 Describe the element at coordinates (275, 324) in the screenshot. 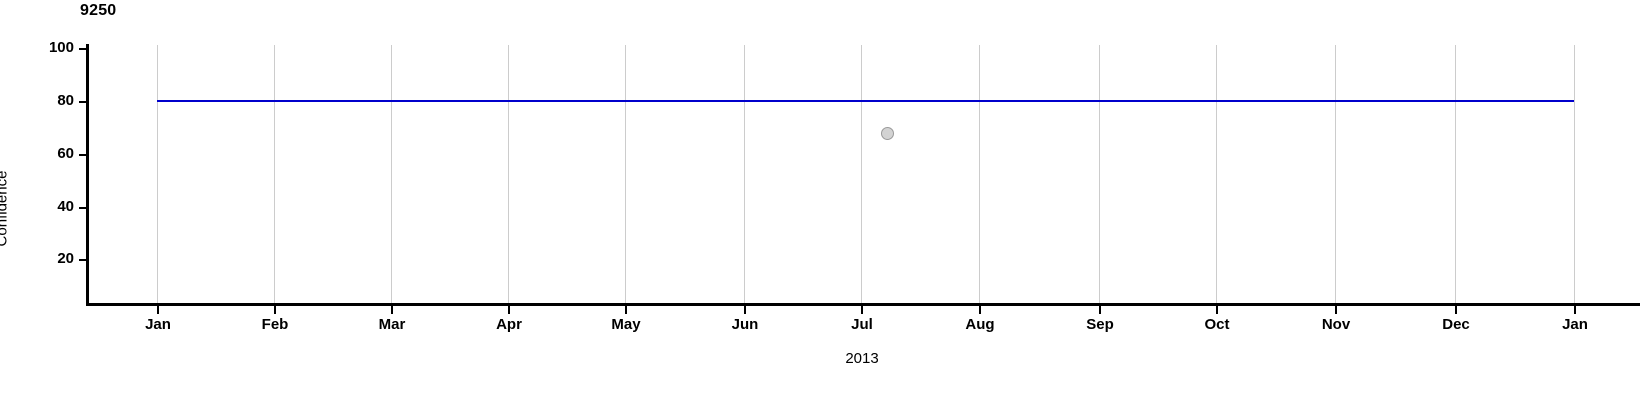

I see `x-tick-label: Feb` at that location.